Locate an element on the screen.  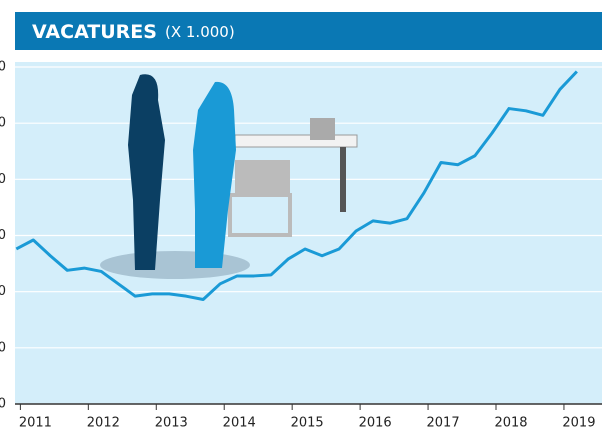
x-tick-label: 2019 is located at coordinates (578, 423).